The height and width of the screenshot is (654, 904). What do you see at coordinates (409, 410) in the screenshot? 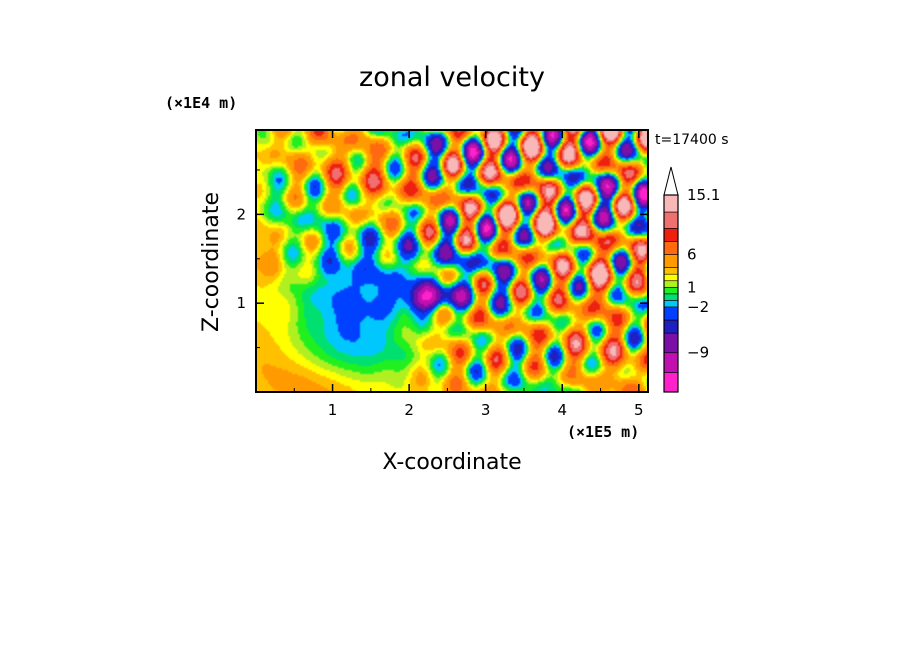
I see `x-tick-label: 2` at bounding box center [409, 410].